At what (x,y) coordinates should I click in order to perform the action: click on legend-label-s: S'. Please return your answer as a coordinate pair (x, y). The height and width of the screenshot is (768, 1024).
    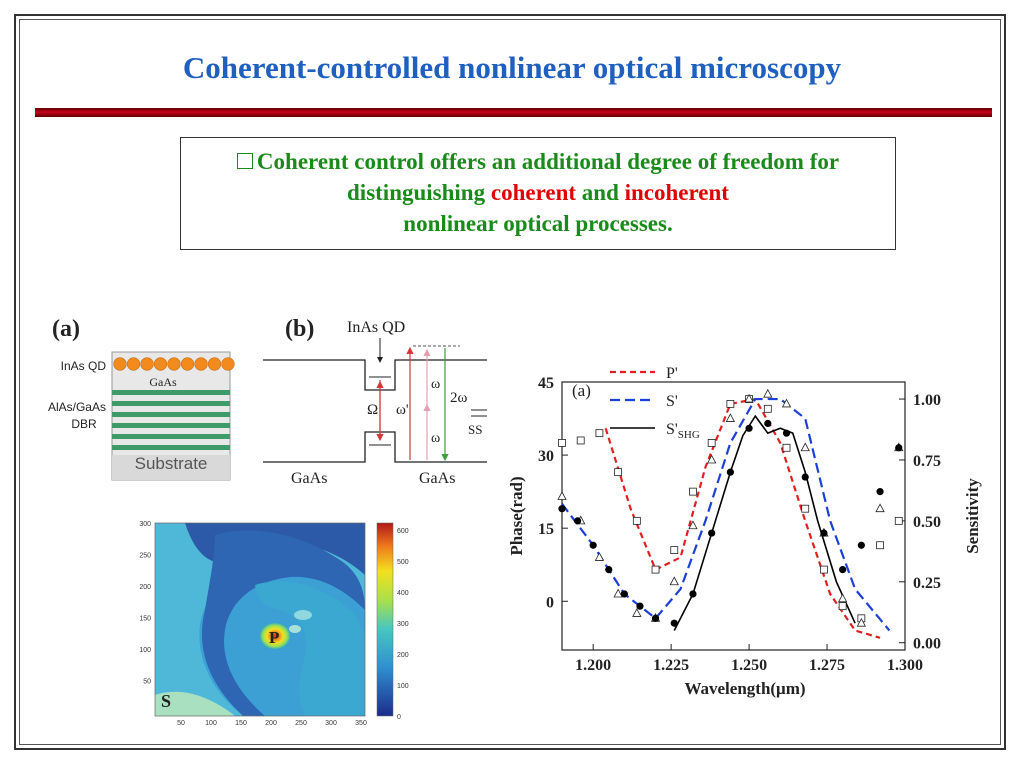
    Looking at the image, I should click on (672, 401).